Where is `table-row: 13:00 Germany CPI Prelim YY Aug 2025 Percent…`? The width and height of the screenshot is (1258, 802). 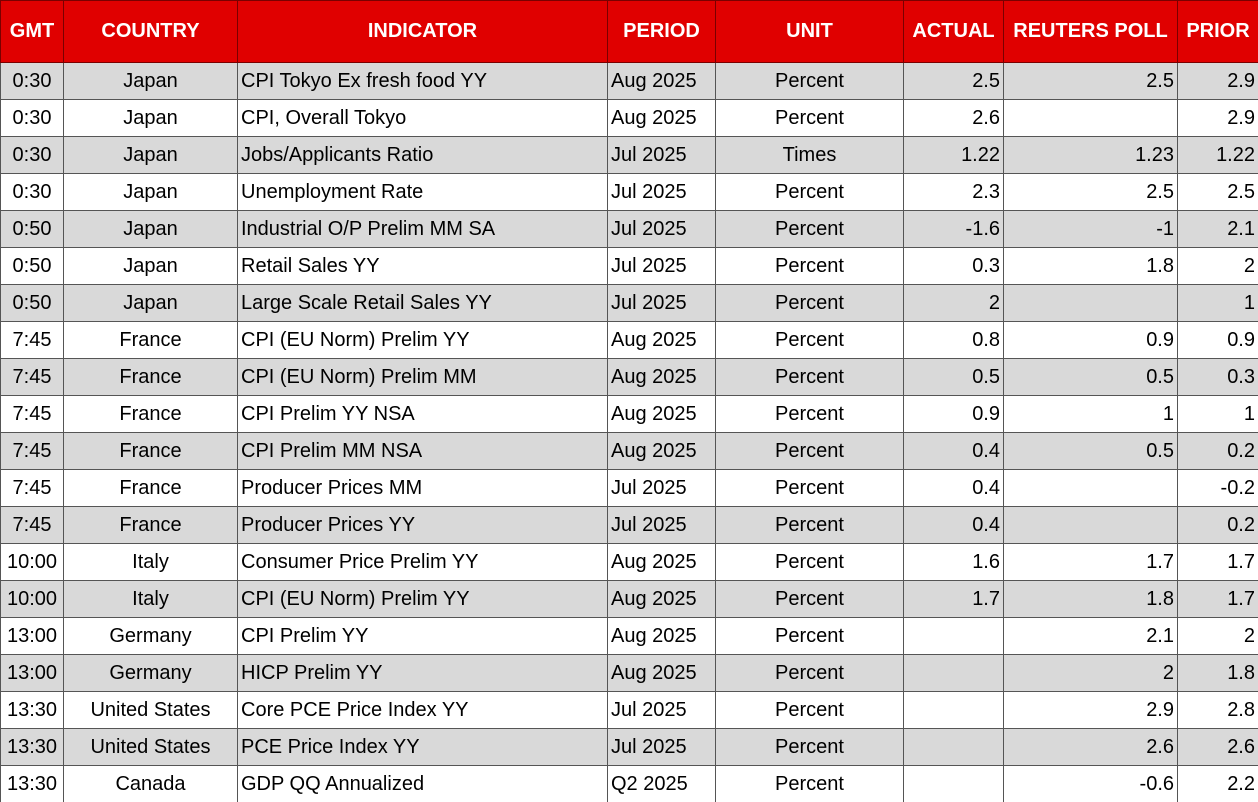
table-row: 13:00 Germany CPI Prelim YY Aug 2025 Percent… is located at coordinates (629, 636).